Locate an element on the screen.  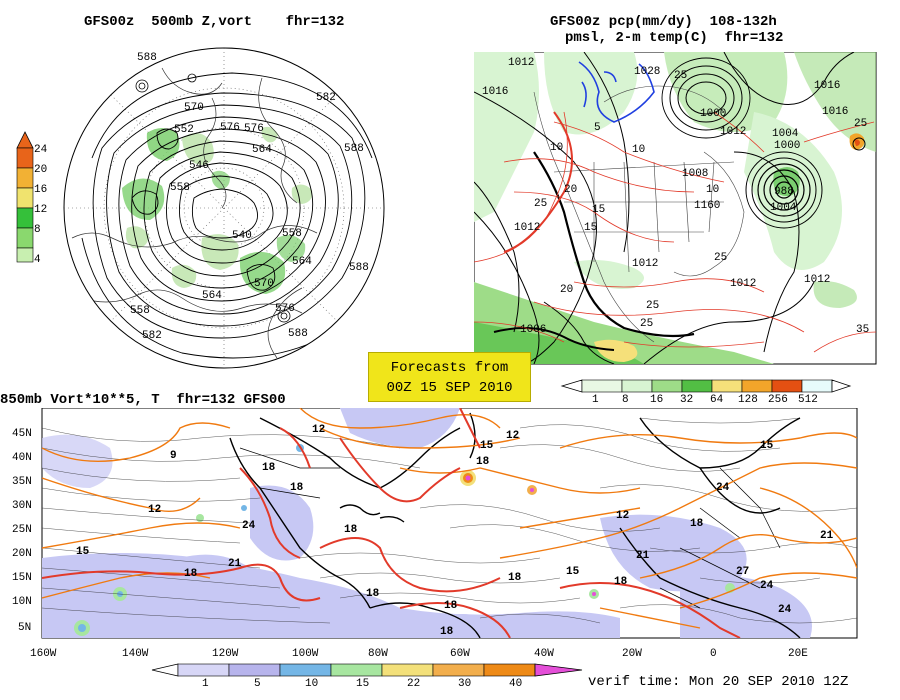
political-borders is located at coordinates (639, 214).